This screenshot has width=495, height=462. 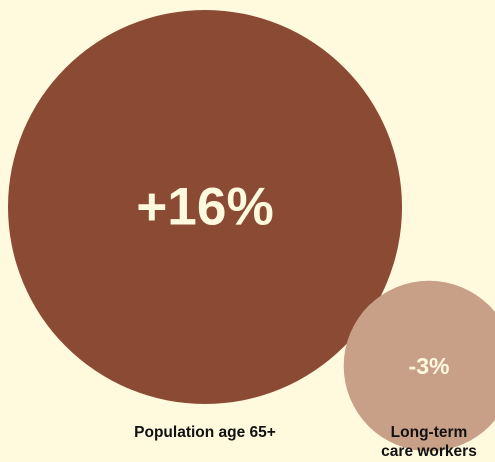 What do you see at coordinates (205, 207) in the screenshot?
I see `bubble-value-label-0: +16%` at bounding box center [205, 207].